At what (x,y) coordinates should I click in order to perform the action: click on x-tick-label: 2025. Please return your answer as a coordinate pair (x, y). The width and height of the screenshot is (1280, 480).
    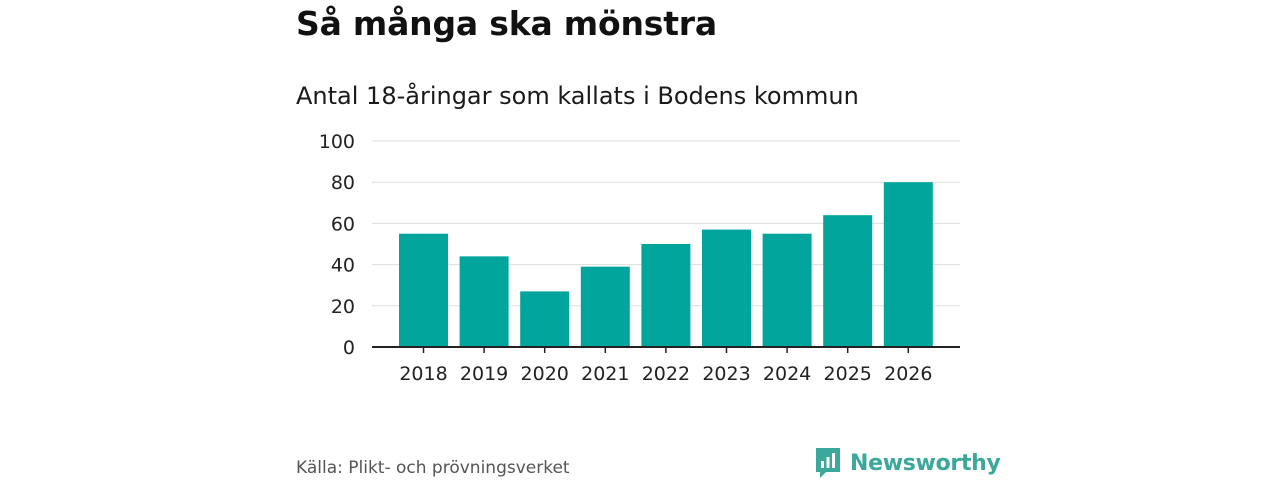
    Looking at the image, I should click on (848, 374).